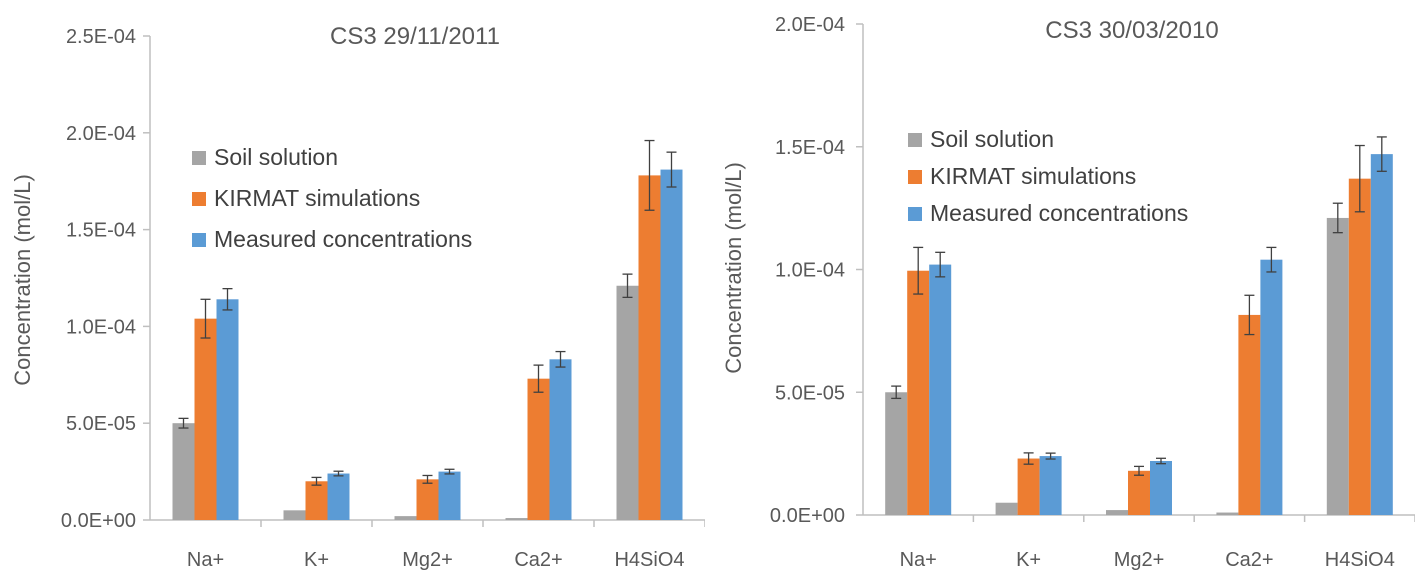 This screenshot has width=1415, height=578. I want to click on chart-title: CS3 29/11/2011, so click(415, 36).